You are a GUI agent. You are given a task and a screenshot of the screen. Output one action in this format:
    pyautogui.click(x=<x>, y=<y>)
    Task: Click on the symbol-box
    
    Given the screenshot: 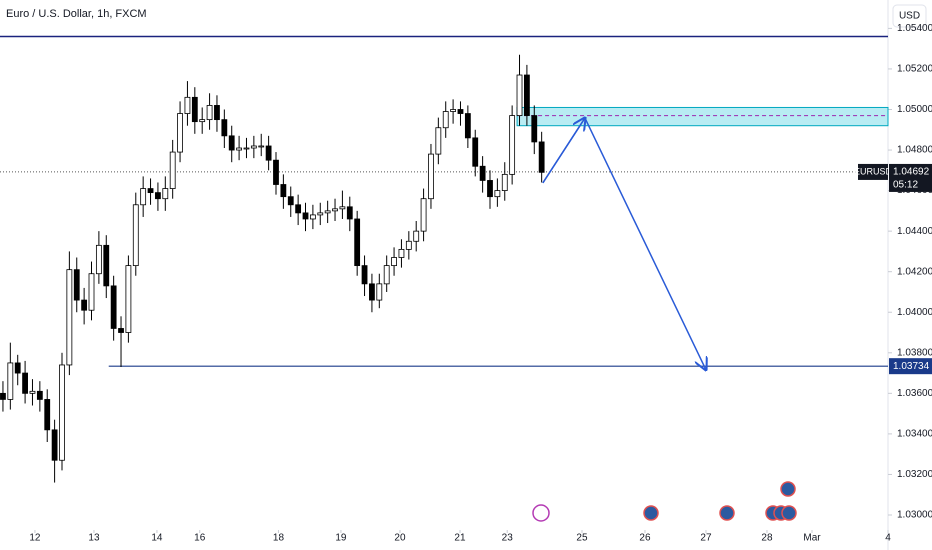 What is the action you would take?
    pyautogui.click(x=873, y=171)
    